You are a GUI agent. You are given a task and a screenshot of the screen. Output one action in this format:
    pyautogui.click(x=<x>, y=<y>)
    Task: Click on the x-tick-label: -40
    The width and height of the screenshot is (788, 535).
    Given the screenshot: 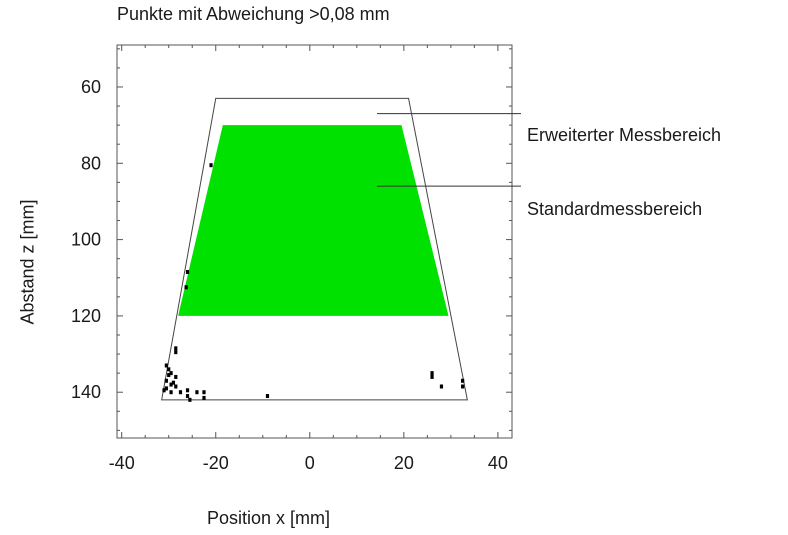 What is the action you would take?
    pyautogui.click(x=122, y=463)
    